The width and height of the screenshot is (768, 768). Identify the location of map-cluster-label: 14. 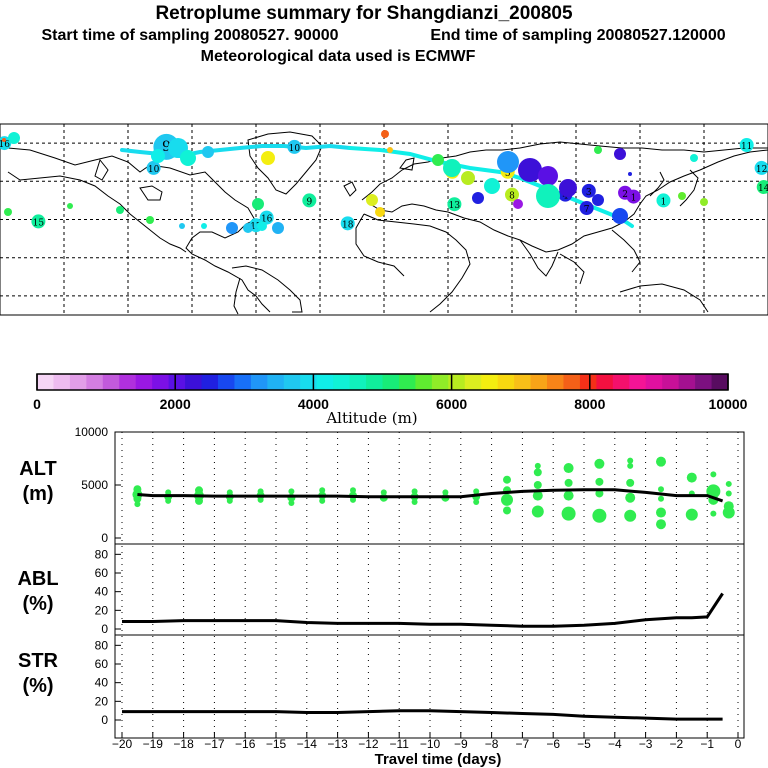
(763, 189).